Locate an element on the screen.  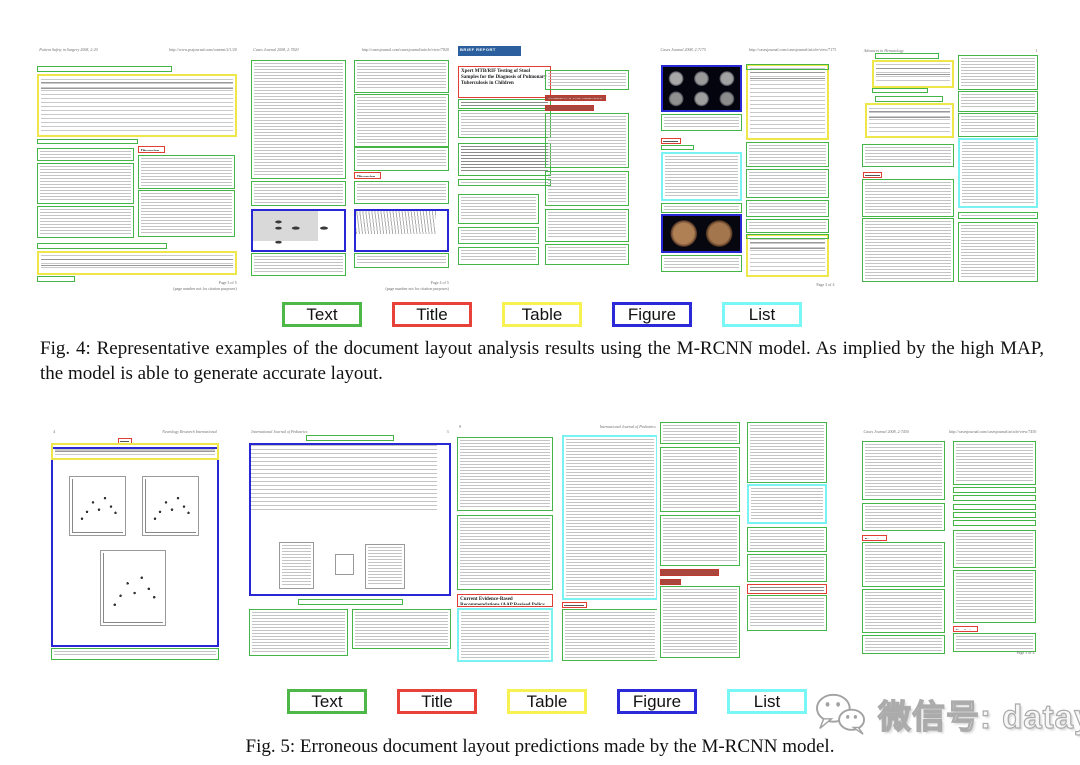
region-label: MATERIALS AND METHODS is located at coordinates (575, 98).